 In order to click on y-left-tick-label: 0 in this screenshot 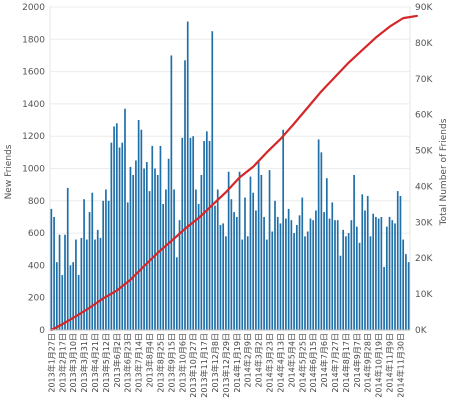, I will do `click(42, 331)`.